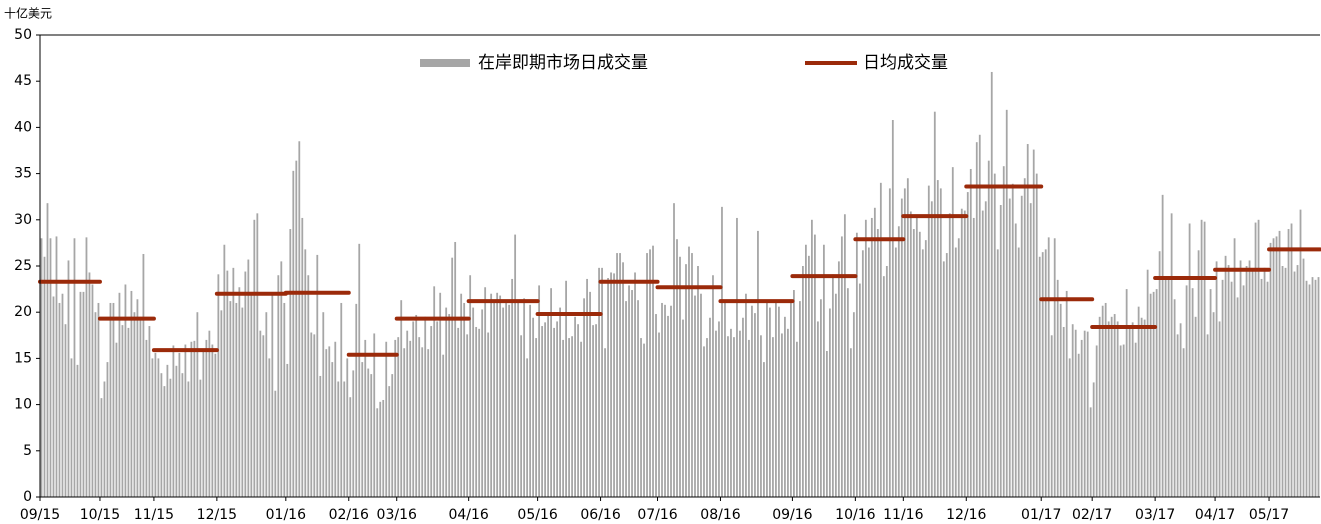  Describe the element at coordinates (349, 515) in the screenshot. I see `x-tick-label: 02/16` at that location.